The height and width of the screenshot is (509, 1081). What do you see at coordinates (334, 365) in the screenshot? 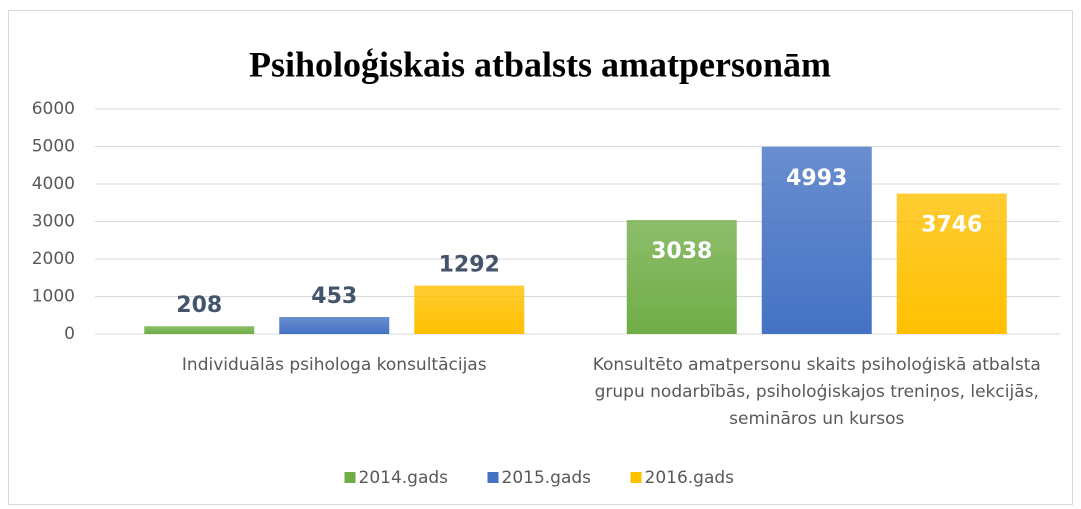
I see `x-tick-label: Individuālās psihologa konsultācijas` at bounding box center [334, 365].